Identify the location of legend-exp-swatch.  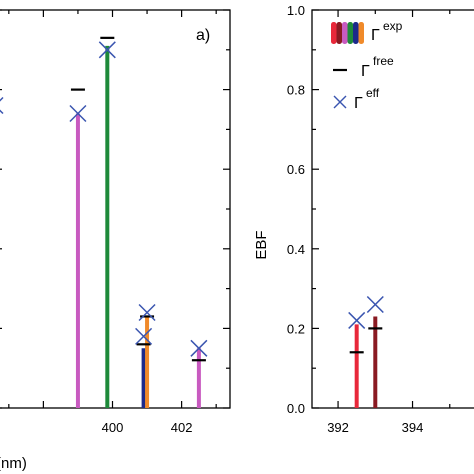
(347, 33).